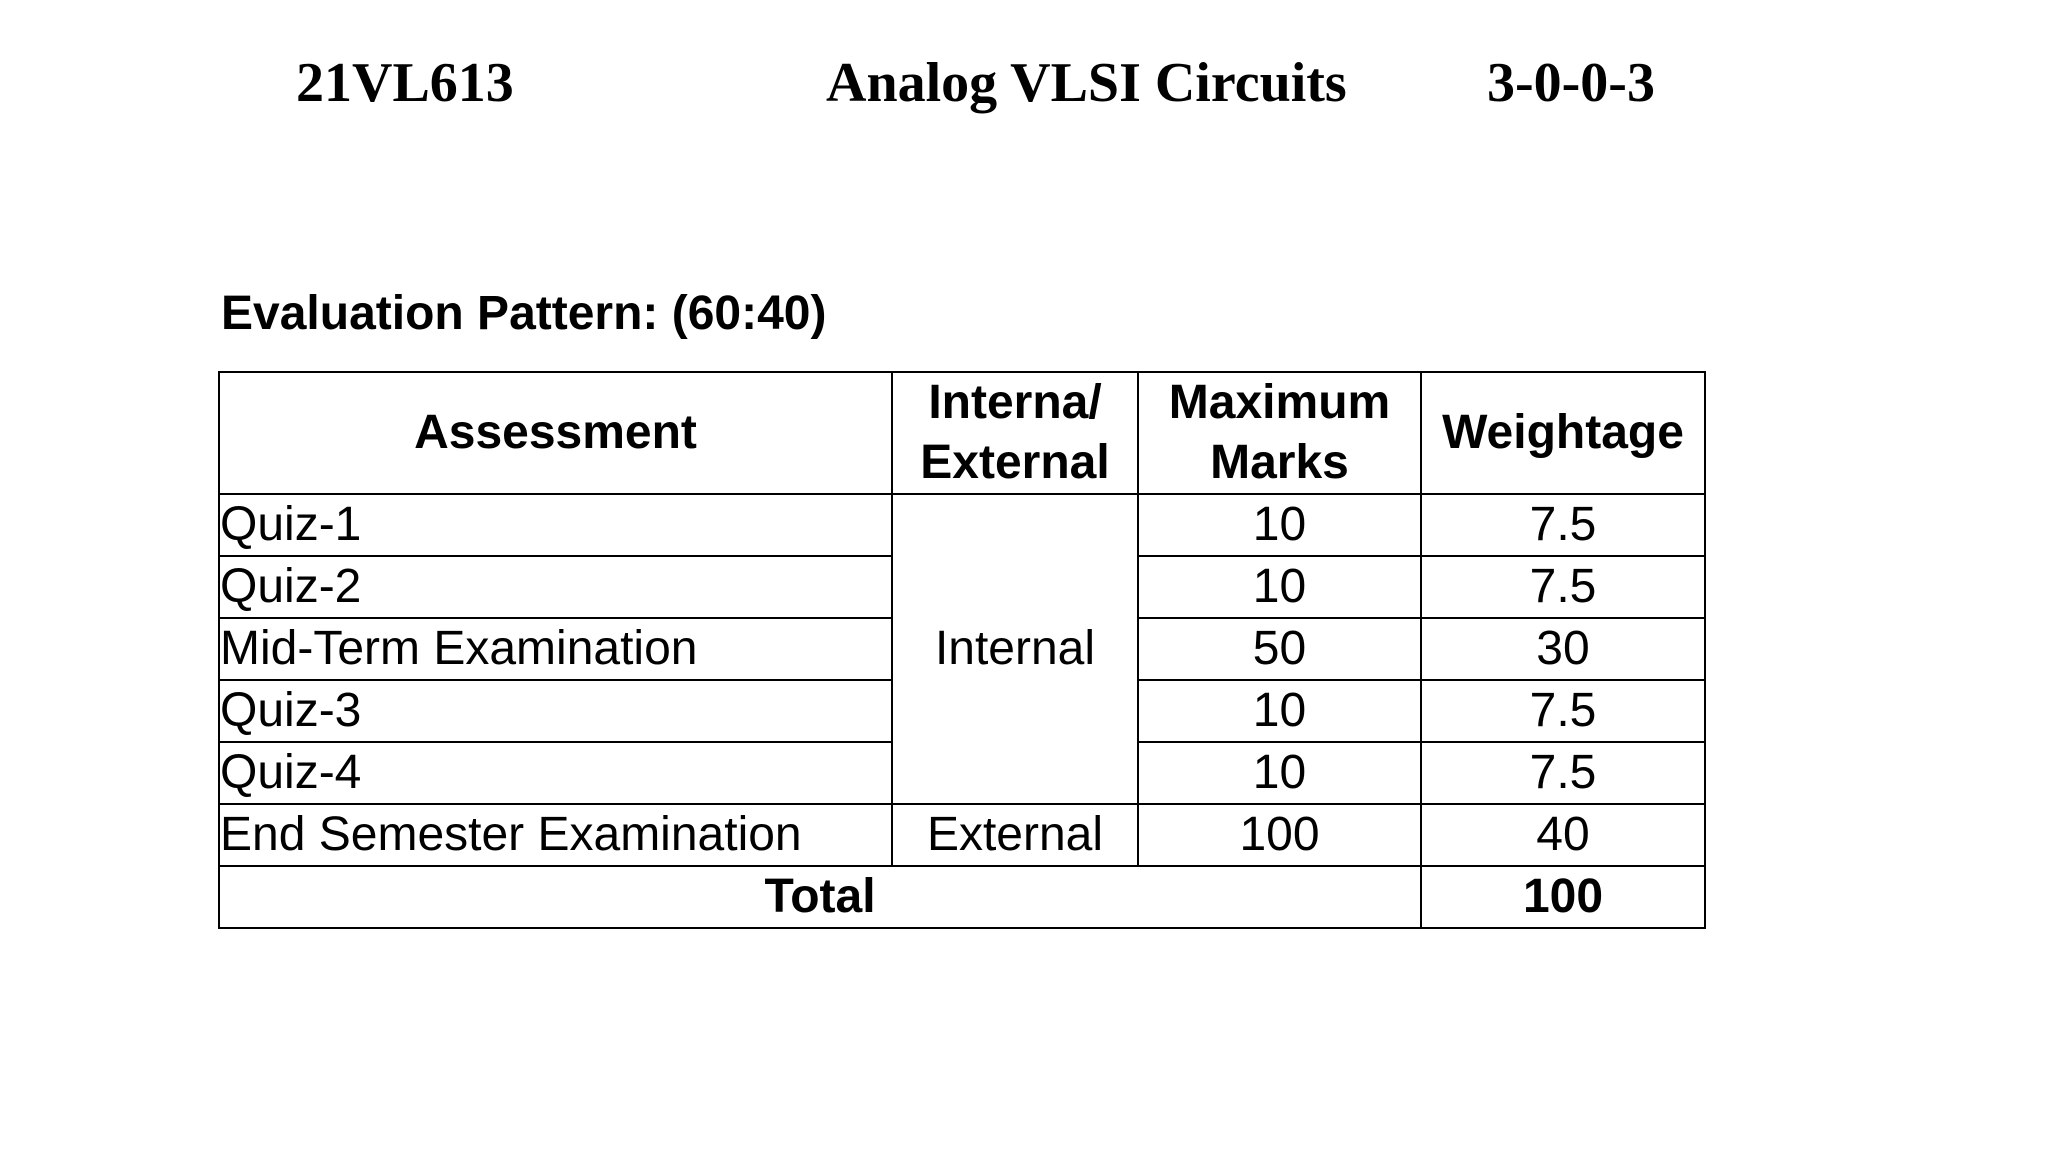 This screenshot has height=1152, width=2048. I want to click on header-maximum-marks-line1: Maximum, so click(1279, 402).